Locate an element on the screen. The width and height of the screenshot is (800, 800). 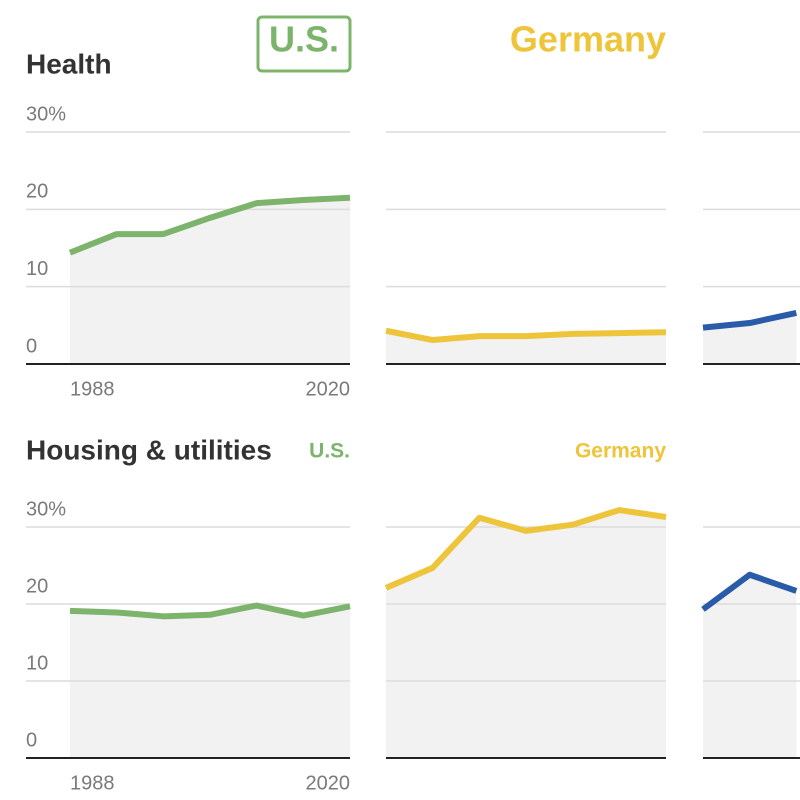
chart-title: Health is located at coordinates (69, 63).